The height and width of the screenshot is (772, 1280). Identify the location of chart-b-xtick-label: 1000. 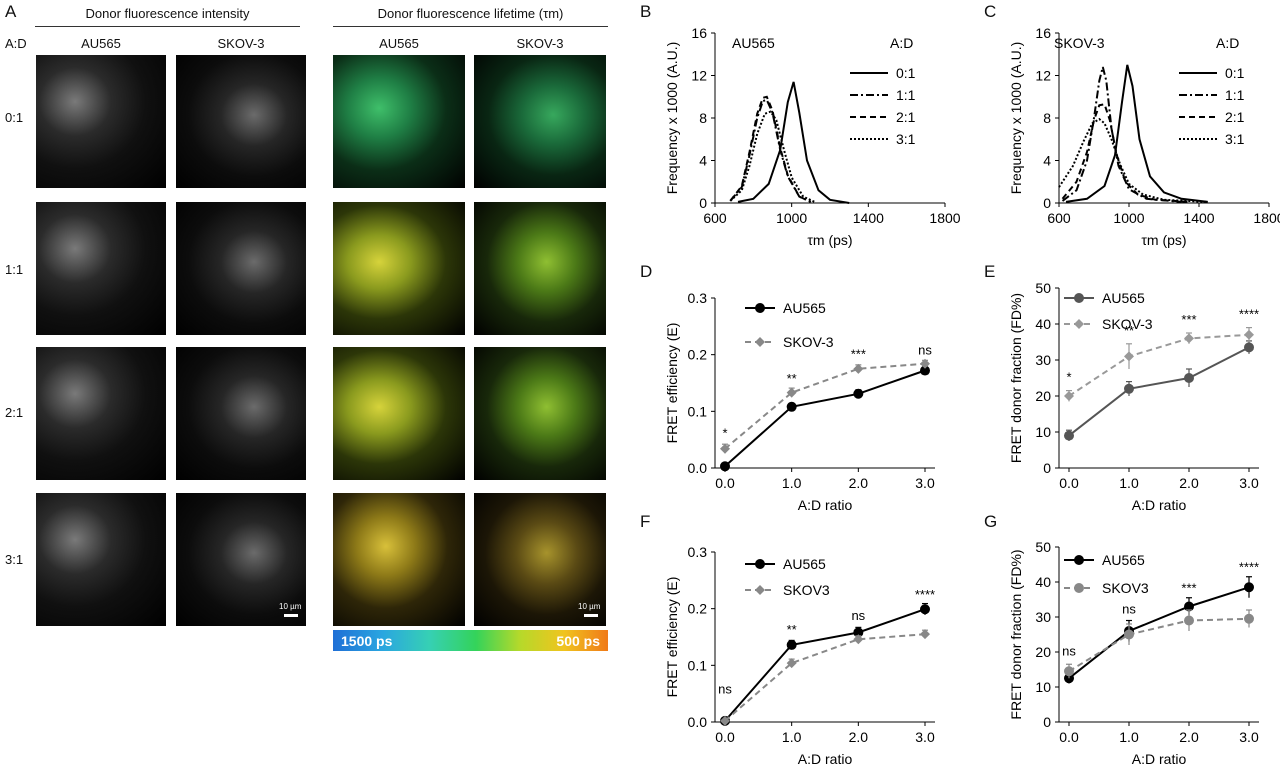
(791, 218).